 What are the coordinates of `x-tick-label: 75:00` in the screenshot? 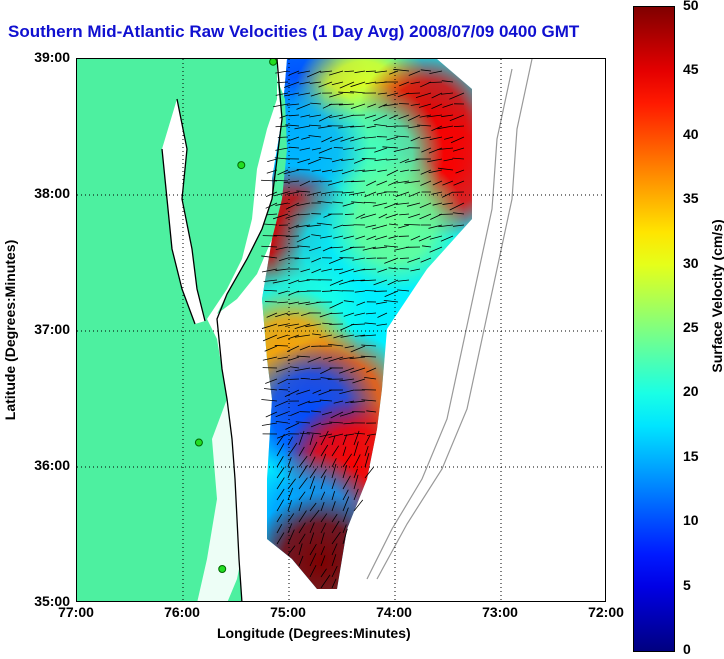 It's located at (288, 612).